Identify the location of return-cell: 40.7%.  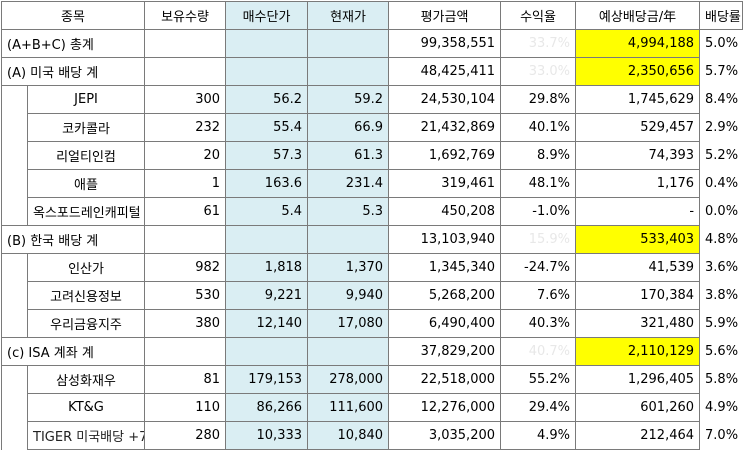
(538, 351).